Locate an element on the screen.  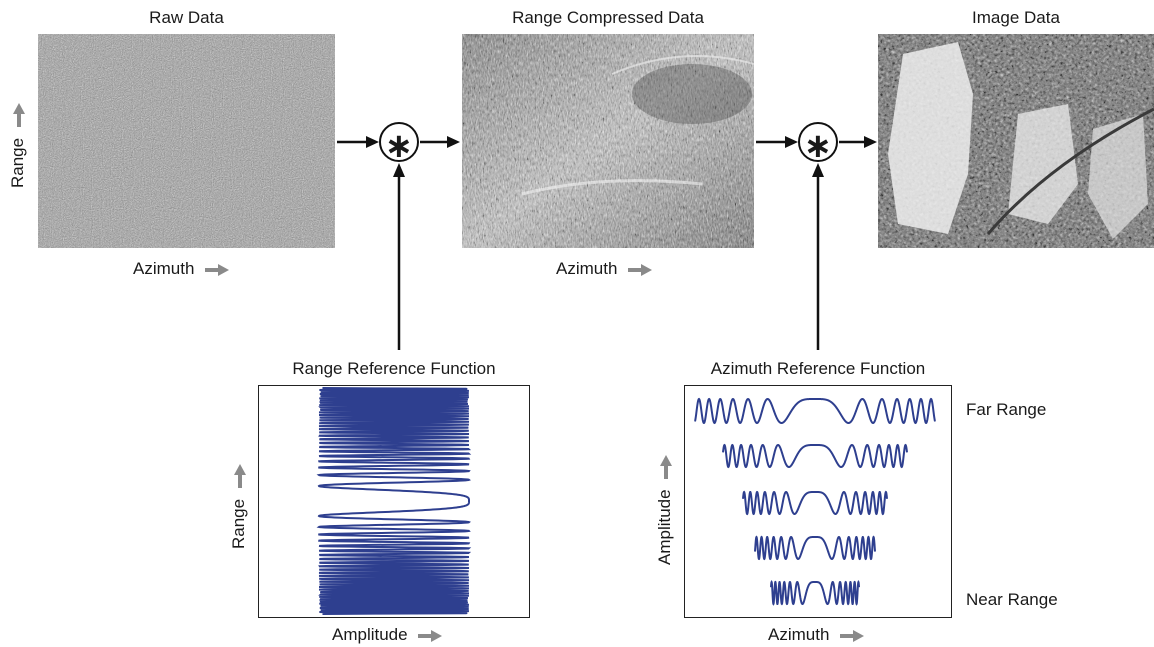
far-range-label: Far Range is located at coordinates (1006, 409).